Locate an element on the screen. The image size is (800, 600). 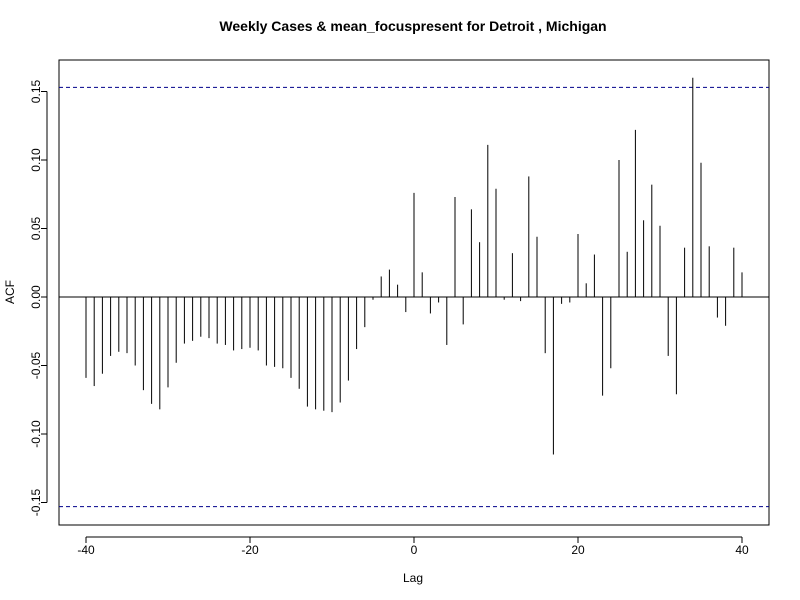
y-tick-label: -0.10 is located at coordinates (36, 434).